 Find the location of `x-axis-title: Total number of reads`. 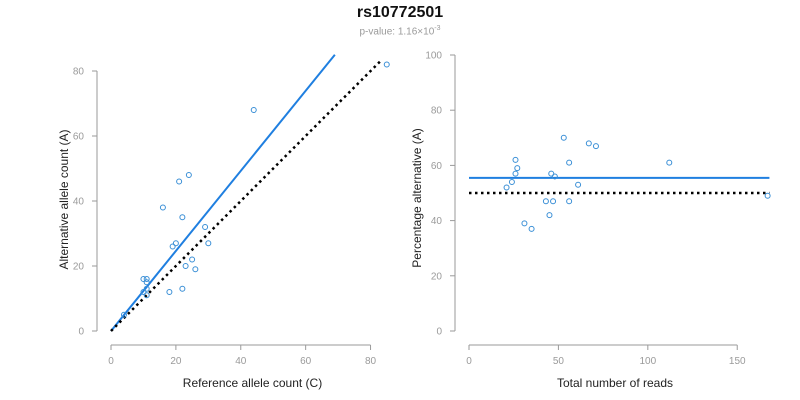

x-axis-title: Total number of reads is located at coordinates (615, 383).